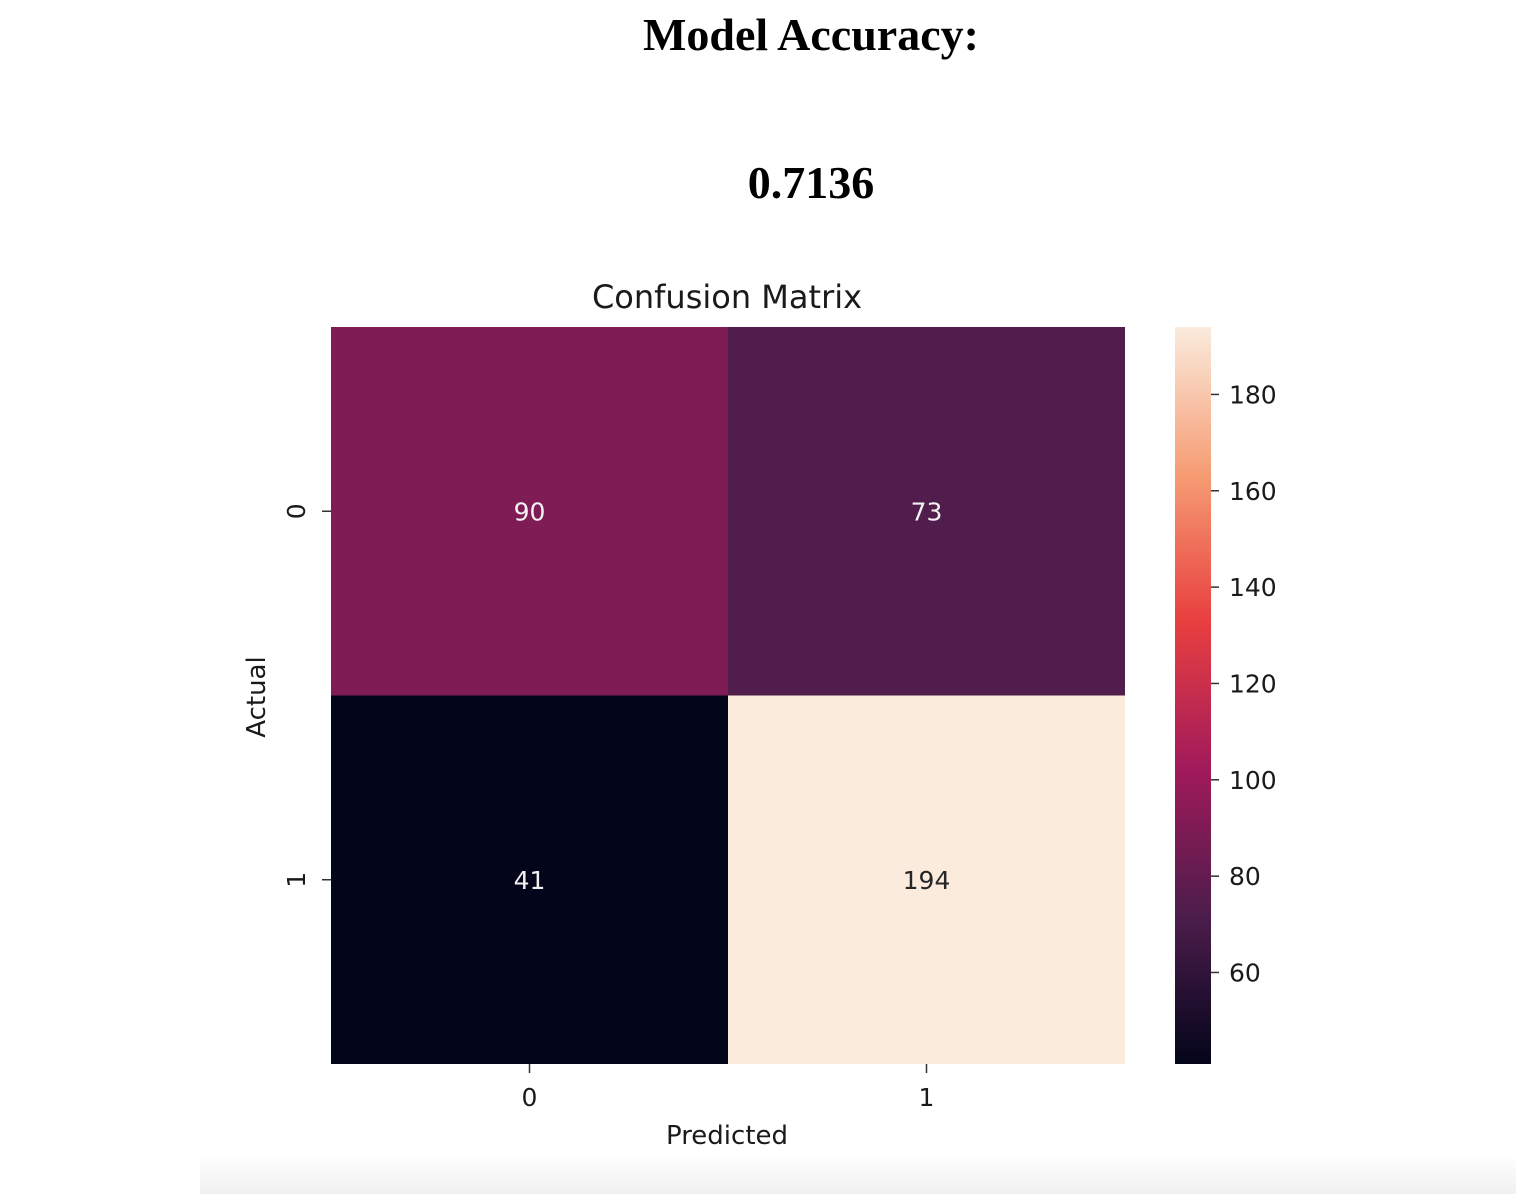 This screenshot has width=1516, height=1194. What do you see at coordinates (1245, 876) in the screenshot?
I see `colorbar-tick-label: 80` at bounding box center [1245, 876].